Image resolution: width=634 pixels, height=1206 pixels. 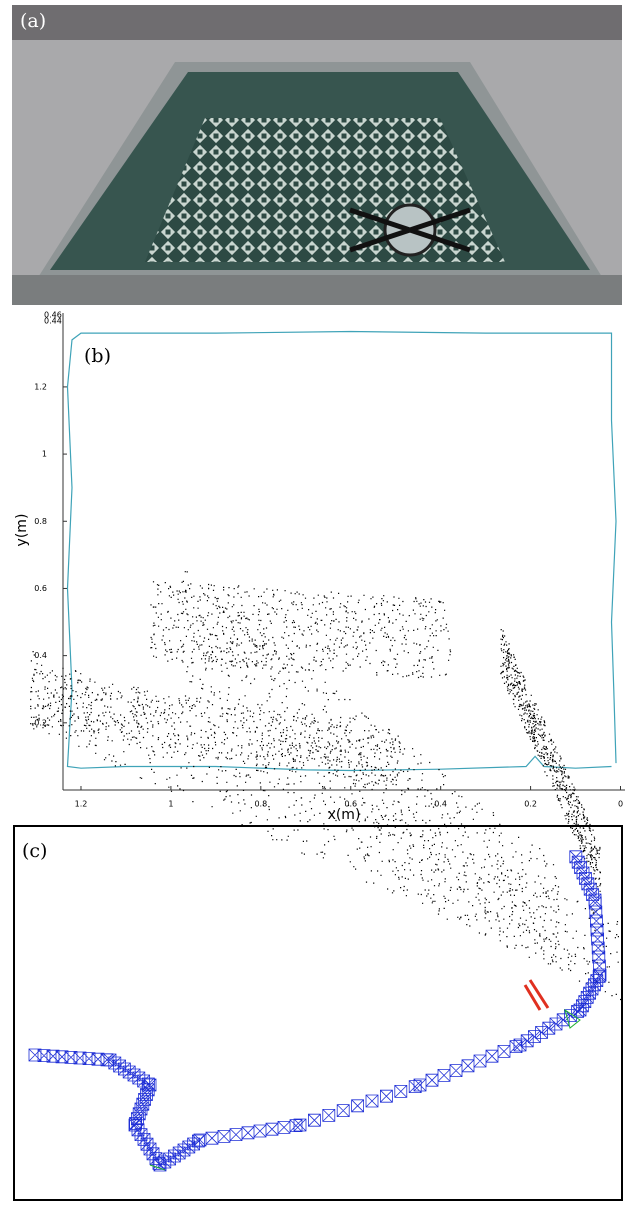 What do you see at coordinates (365, 1089) in the screenshot?
I see `green-frustum` at bounding box center [365, 1089].